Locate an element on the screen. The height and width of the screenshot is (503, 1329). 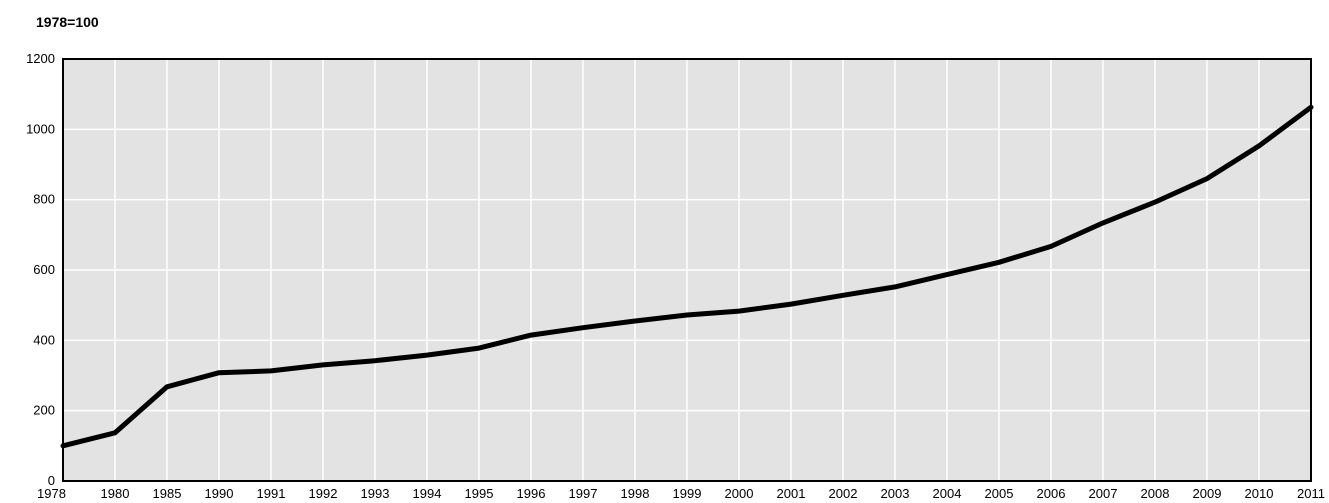
x-tick-label: 2006 is located at coordinates (1051, 493).